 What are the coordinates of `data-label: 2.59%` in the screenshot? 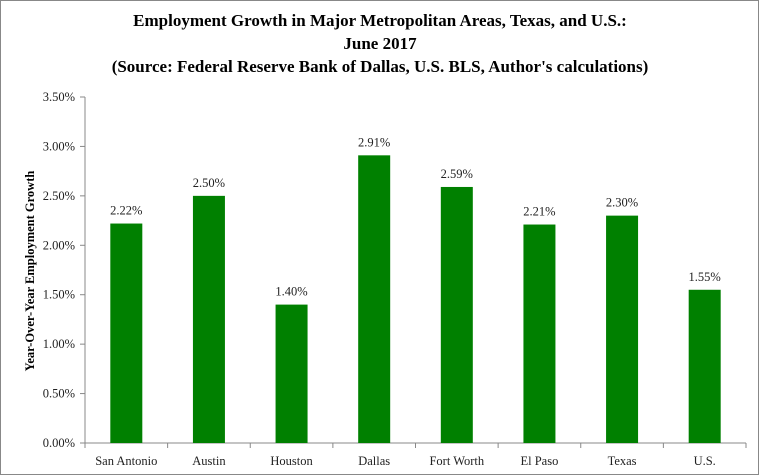 It's located at (457, 174).